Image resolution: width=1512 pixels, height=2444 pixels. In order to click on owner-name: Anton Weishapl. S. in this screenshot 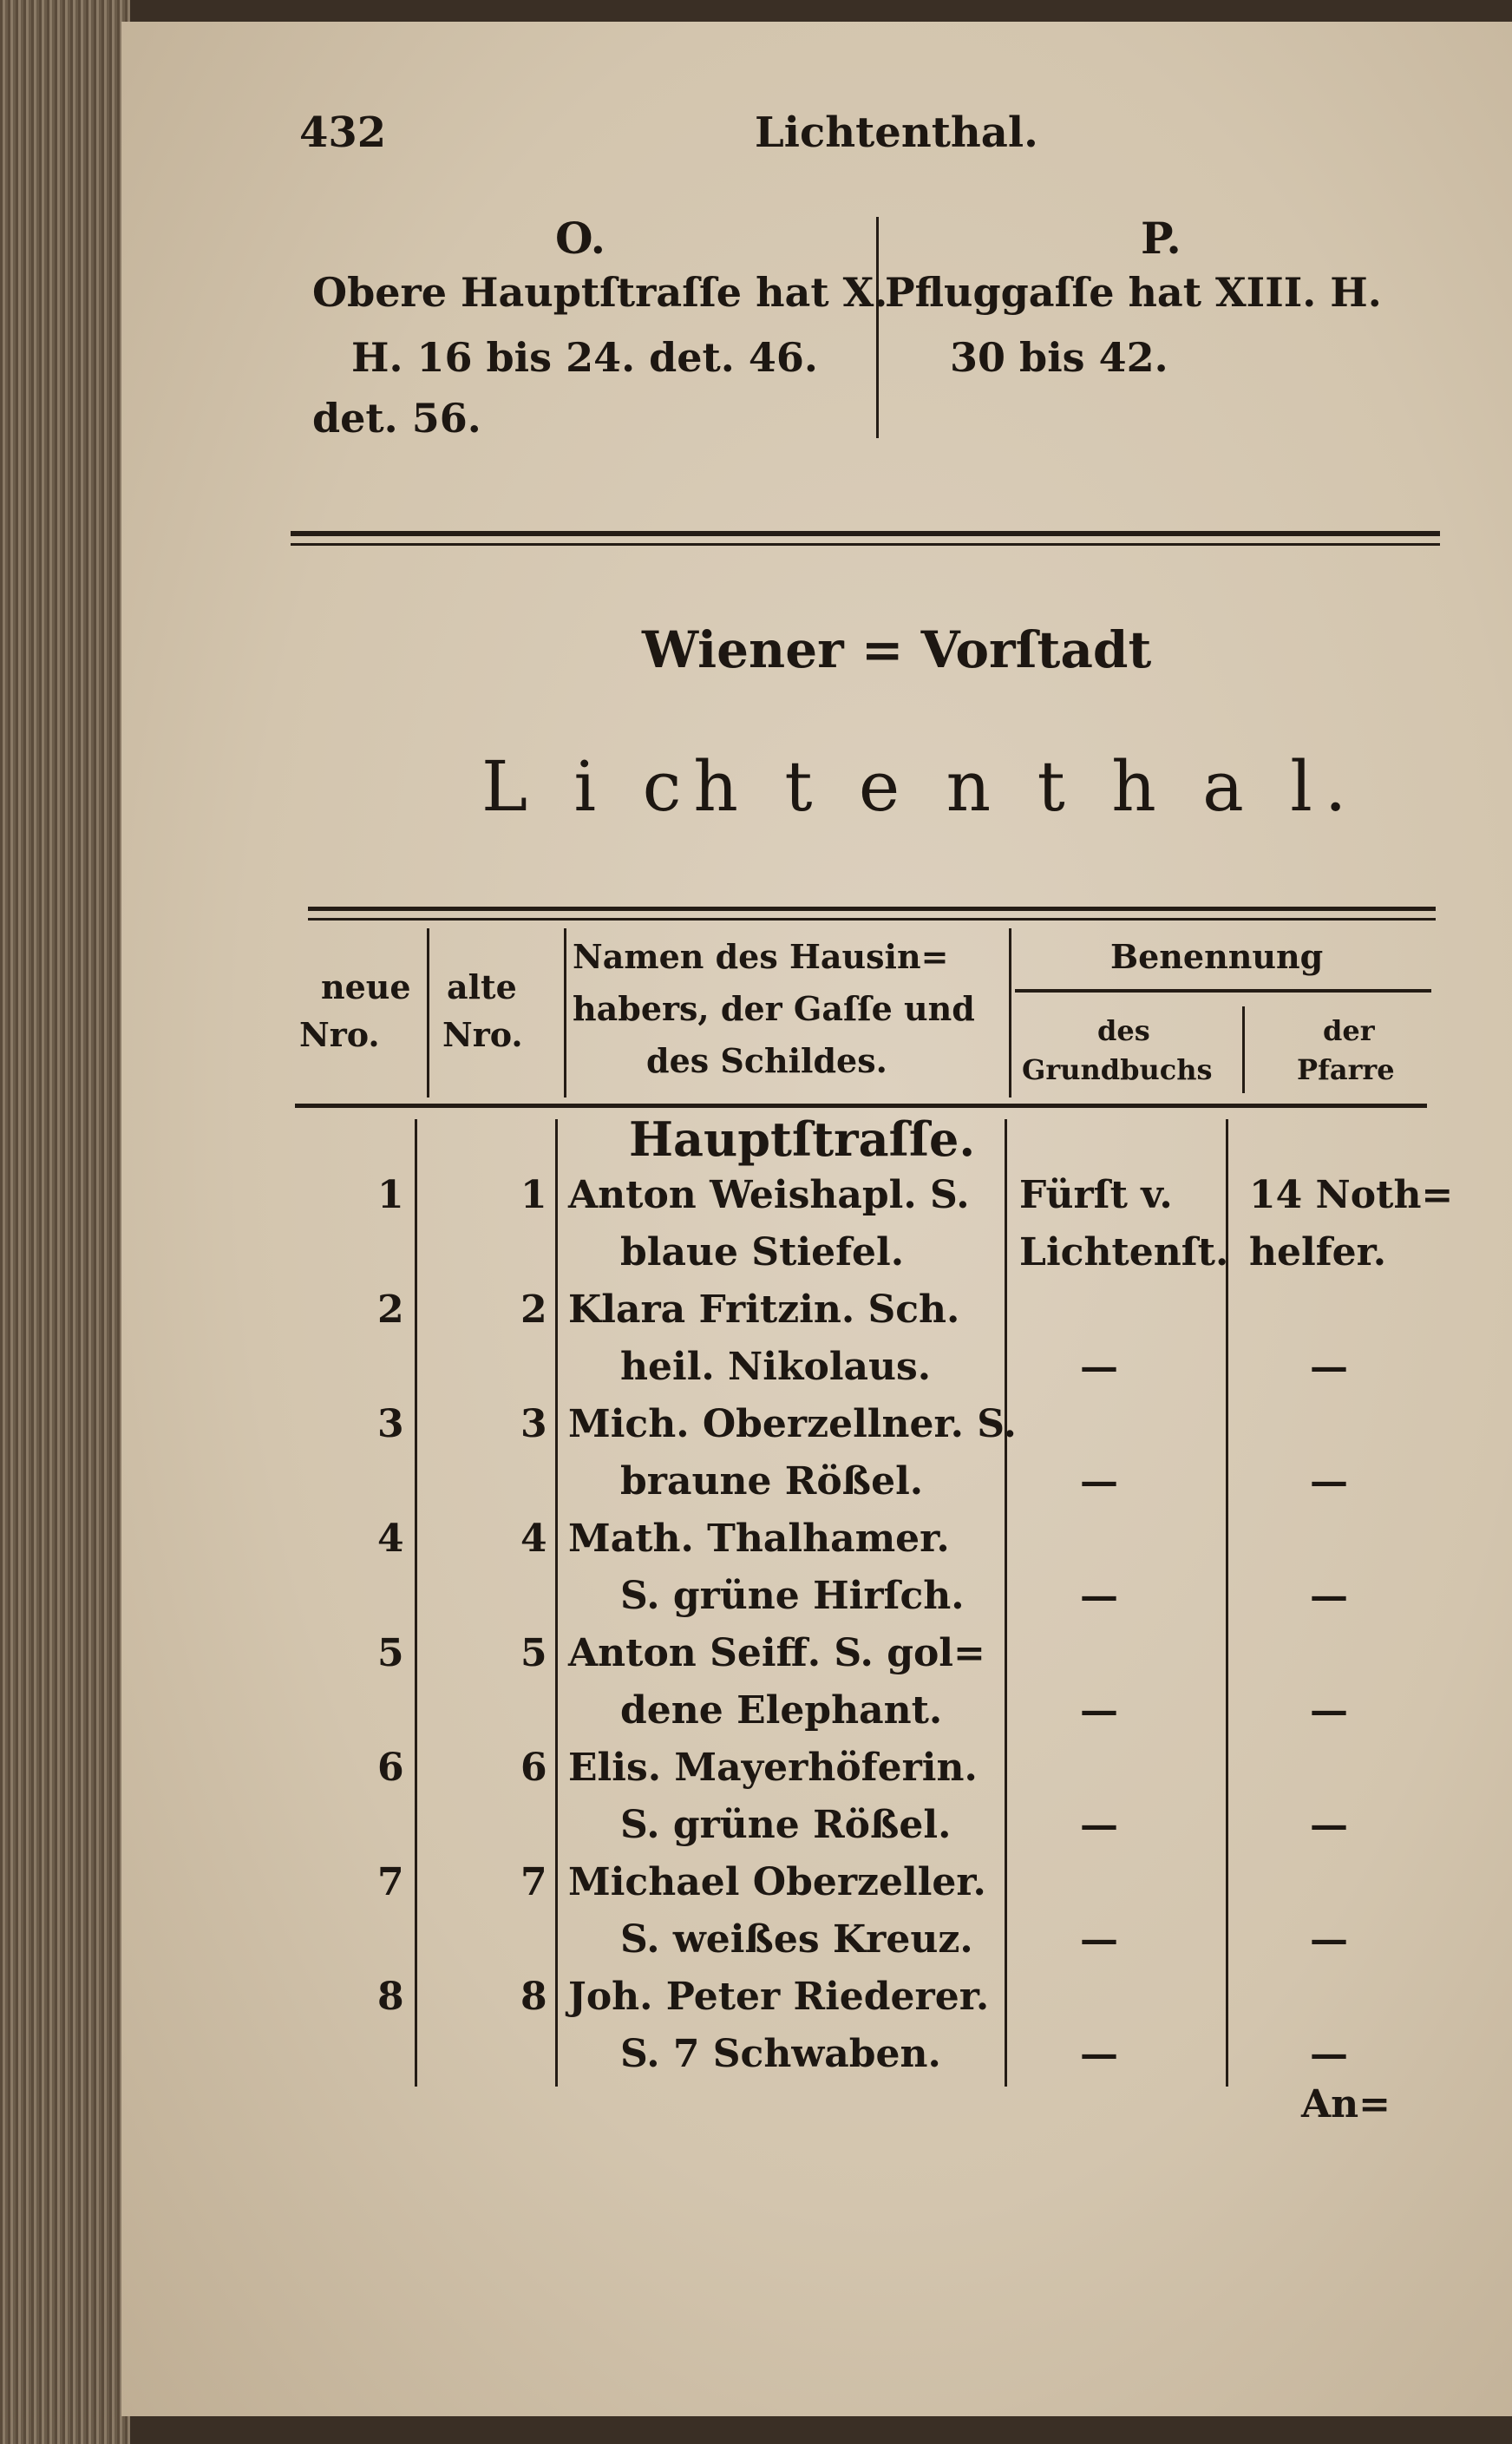, I will do `click(769, 1195)`.